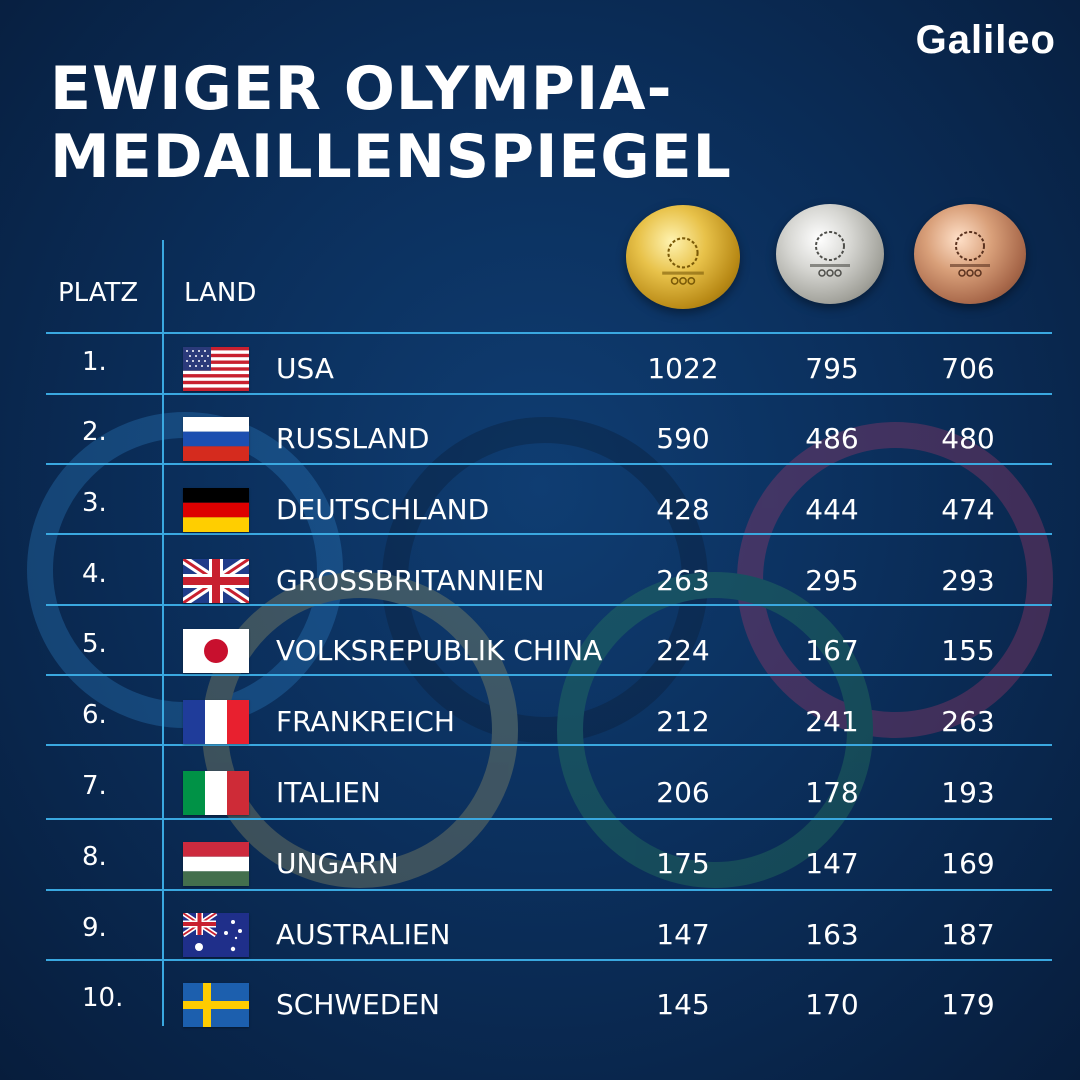 Image resolution: width=1080 pixels, height=1080 pixels. I want to click on table-row: 2. RUSSLAND 590 486 480, so click(540, 442).